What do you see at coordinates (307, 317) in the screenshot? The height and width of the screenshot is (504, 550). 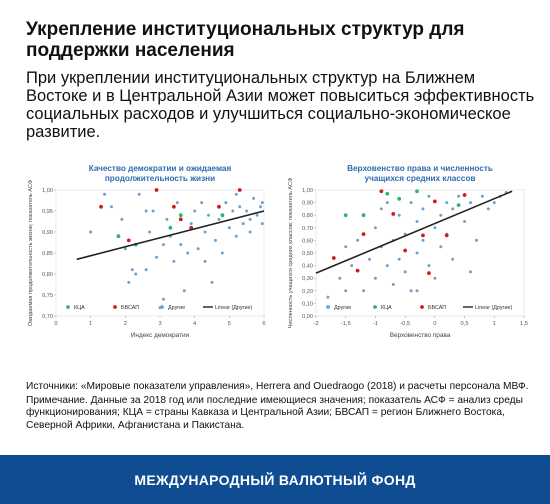 I see `y-tick-label: 0,00` at bounding box center [307, 317].